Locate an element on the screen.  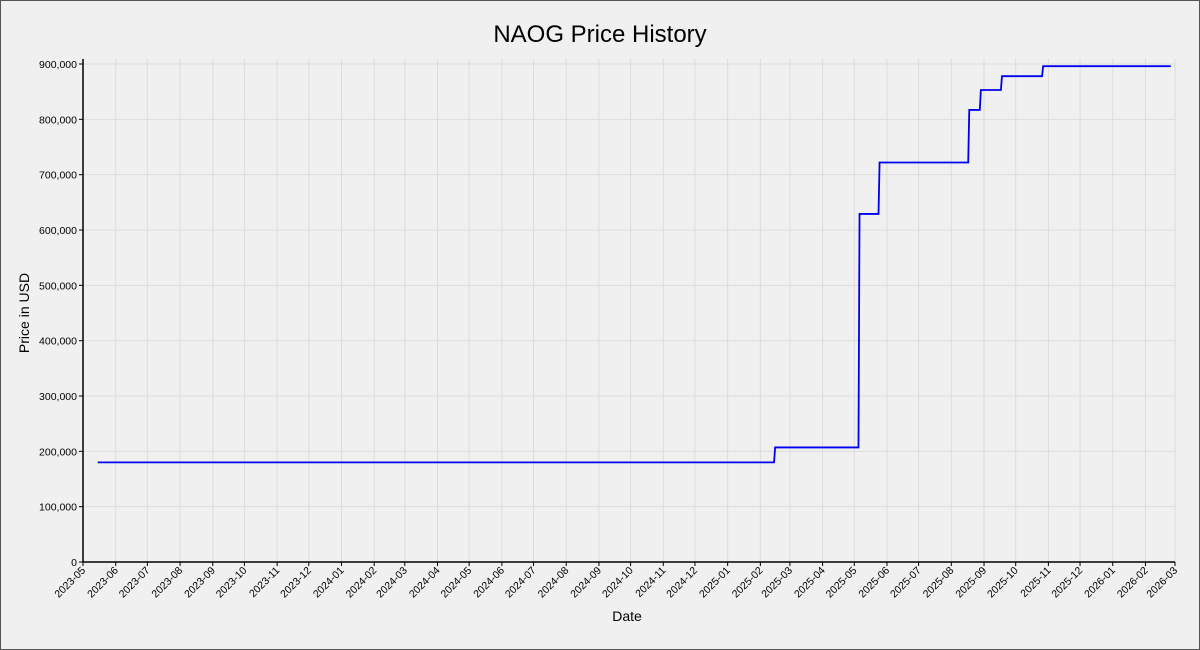
x-tick-label: 2025-02 is located at coordinates (748, 583).